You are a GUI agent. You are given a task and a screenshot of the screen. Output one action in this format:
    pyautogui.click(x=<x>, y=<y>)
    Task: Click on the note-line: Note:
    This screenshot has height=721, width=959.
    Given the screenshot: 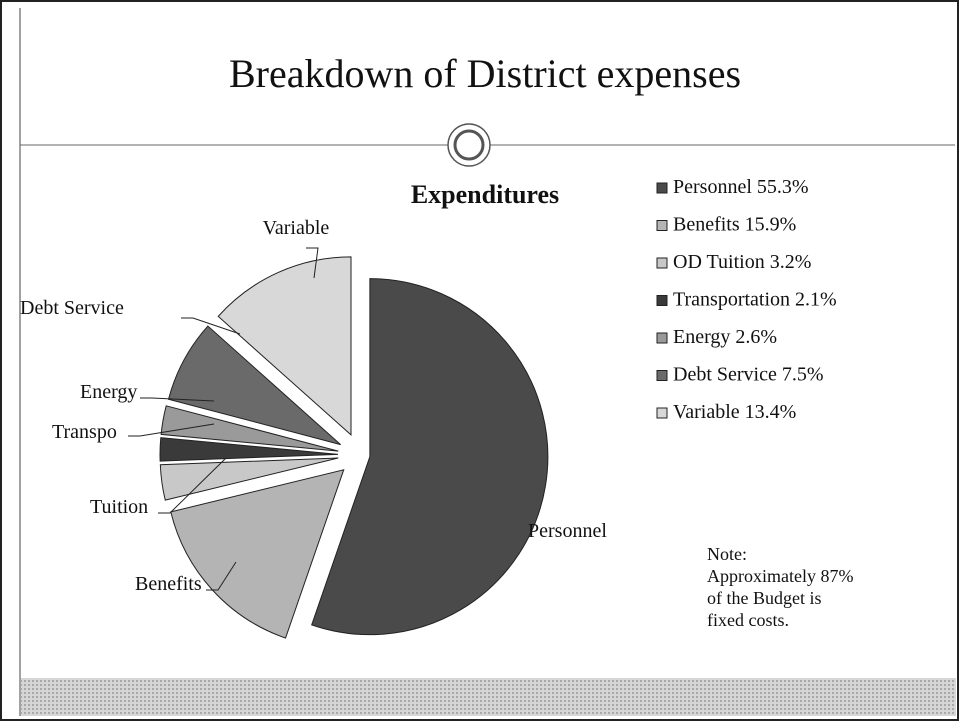 What is the action you would take?
    pyautogui.click(x=727, y=554)
    